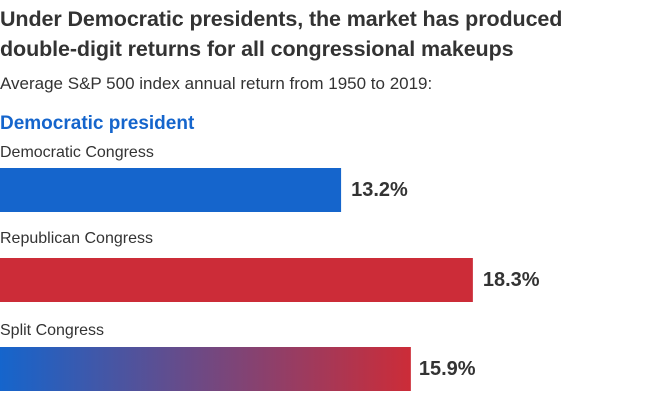 Image resolution: width=649 pixels, height=411 pixels. Describe the element at coordinates (52, 330) in the screenshot. I see `category-label-split-congress: Split Congress` at that location.